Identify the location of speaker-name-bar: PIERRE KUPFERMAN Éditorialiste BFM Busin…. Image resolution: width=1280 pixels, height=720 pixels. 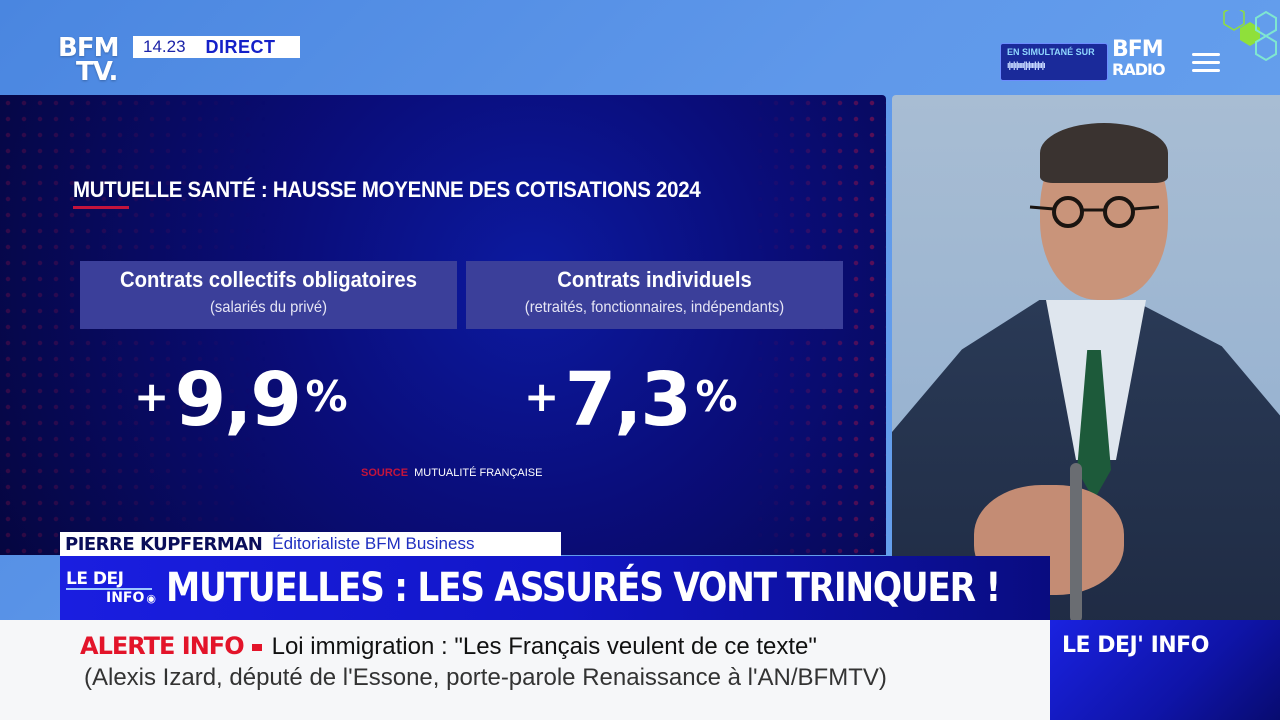
(310, 544).